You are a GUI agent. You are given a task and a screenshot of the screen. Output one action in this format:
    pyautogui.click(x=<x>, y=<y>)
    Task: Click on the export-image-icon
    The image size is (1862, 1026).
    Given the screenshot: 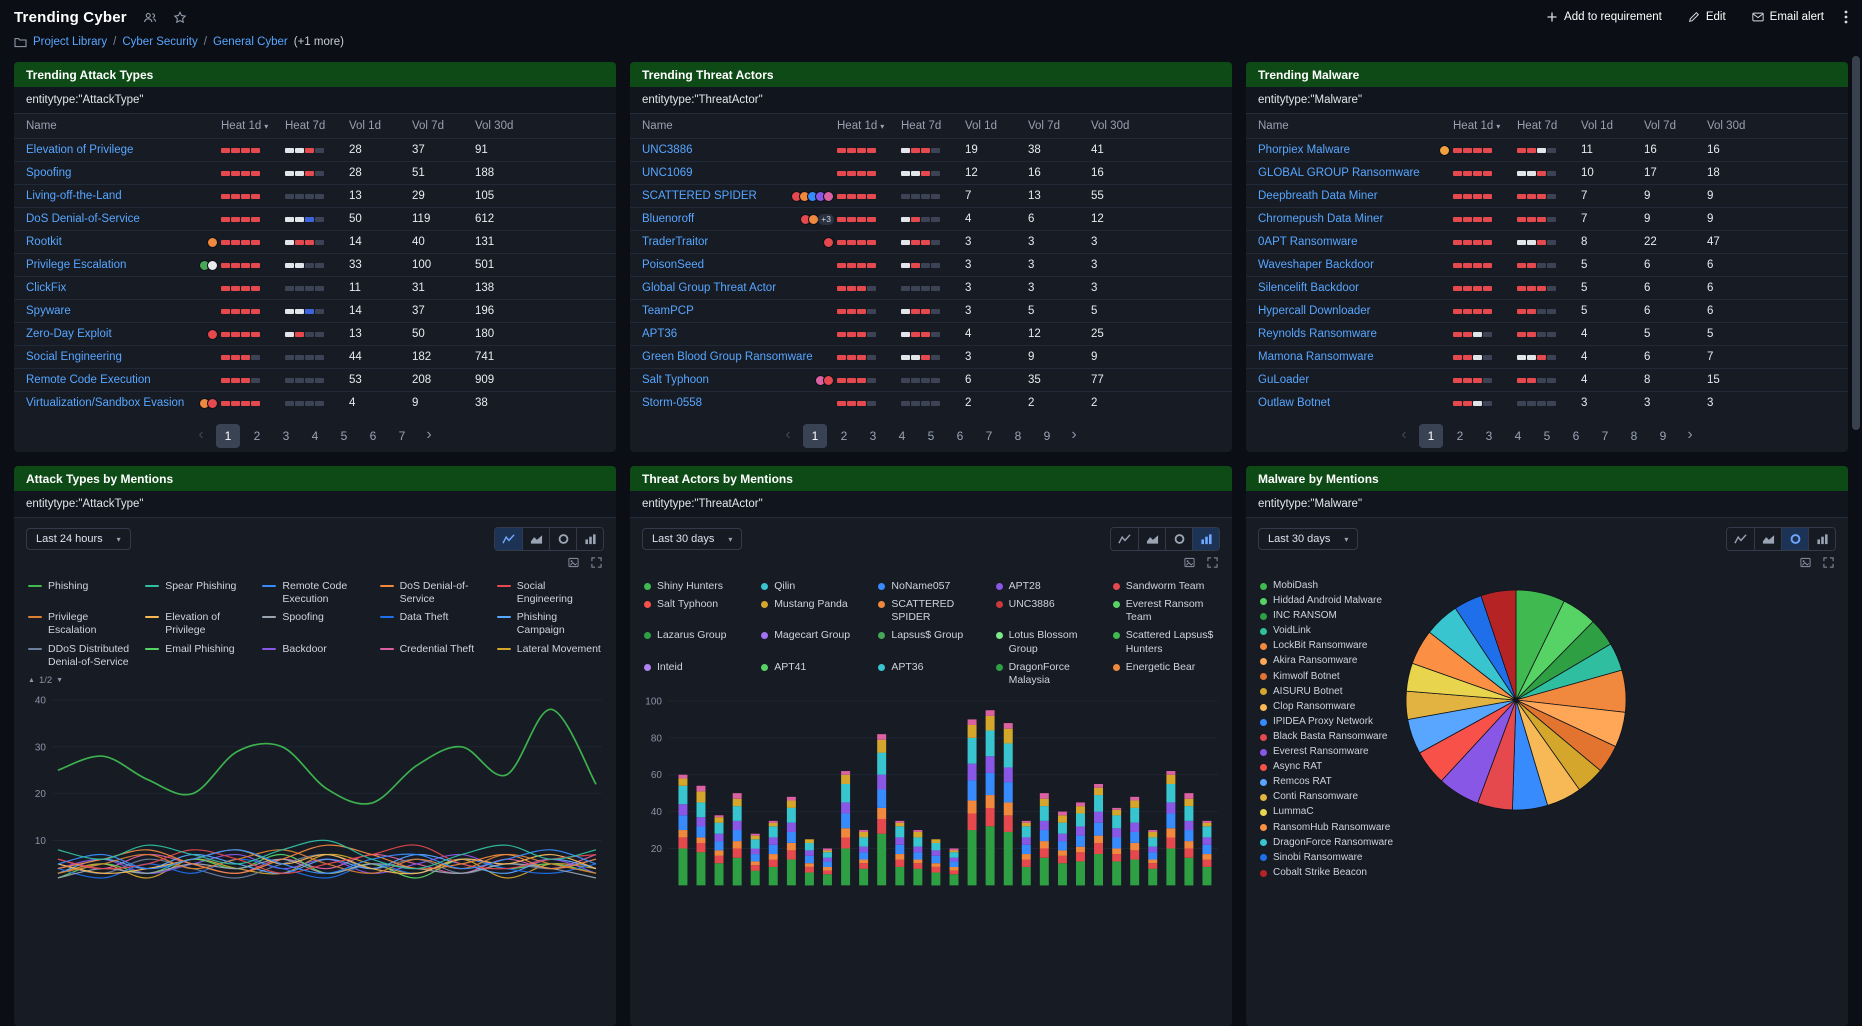 What is the action you would take?
    pyautogui.click(x=1805, y=564)
    